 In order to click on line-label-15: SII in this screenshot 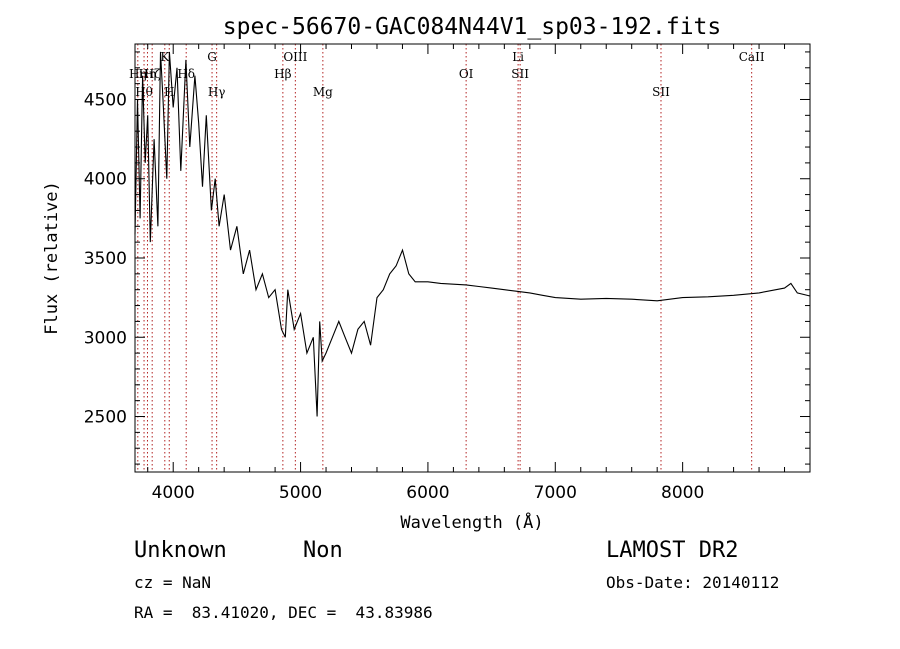, I will do `click(661, 92)`.